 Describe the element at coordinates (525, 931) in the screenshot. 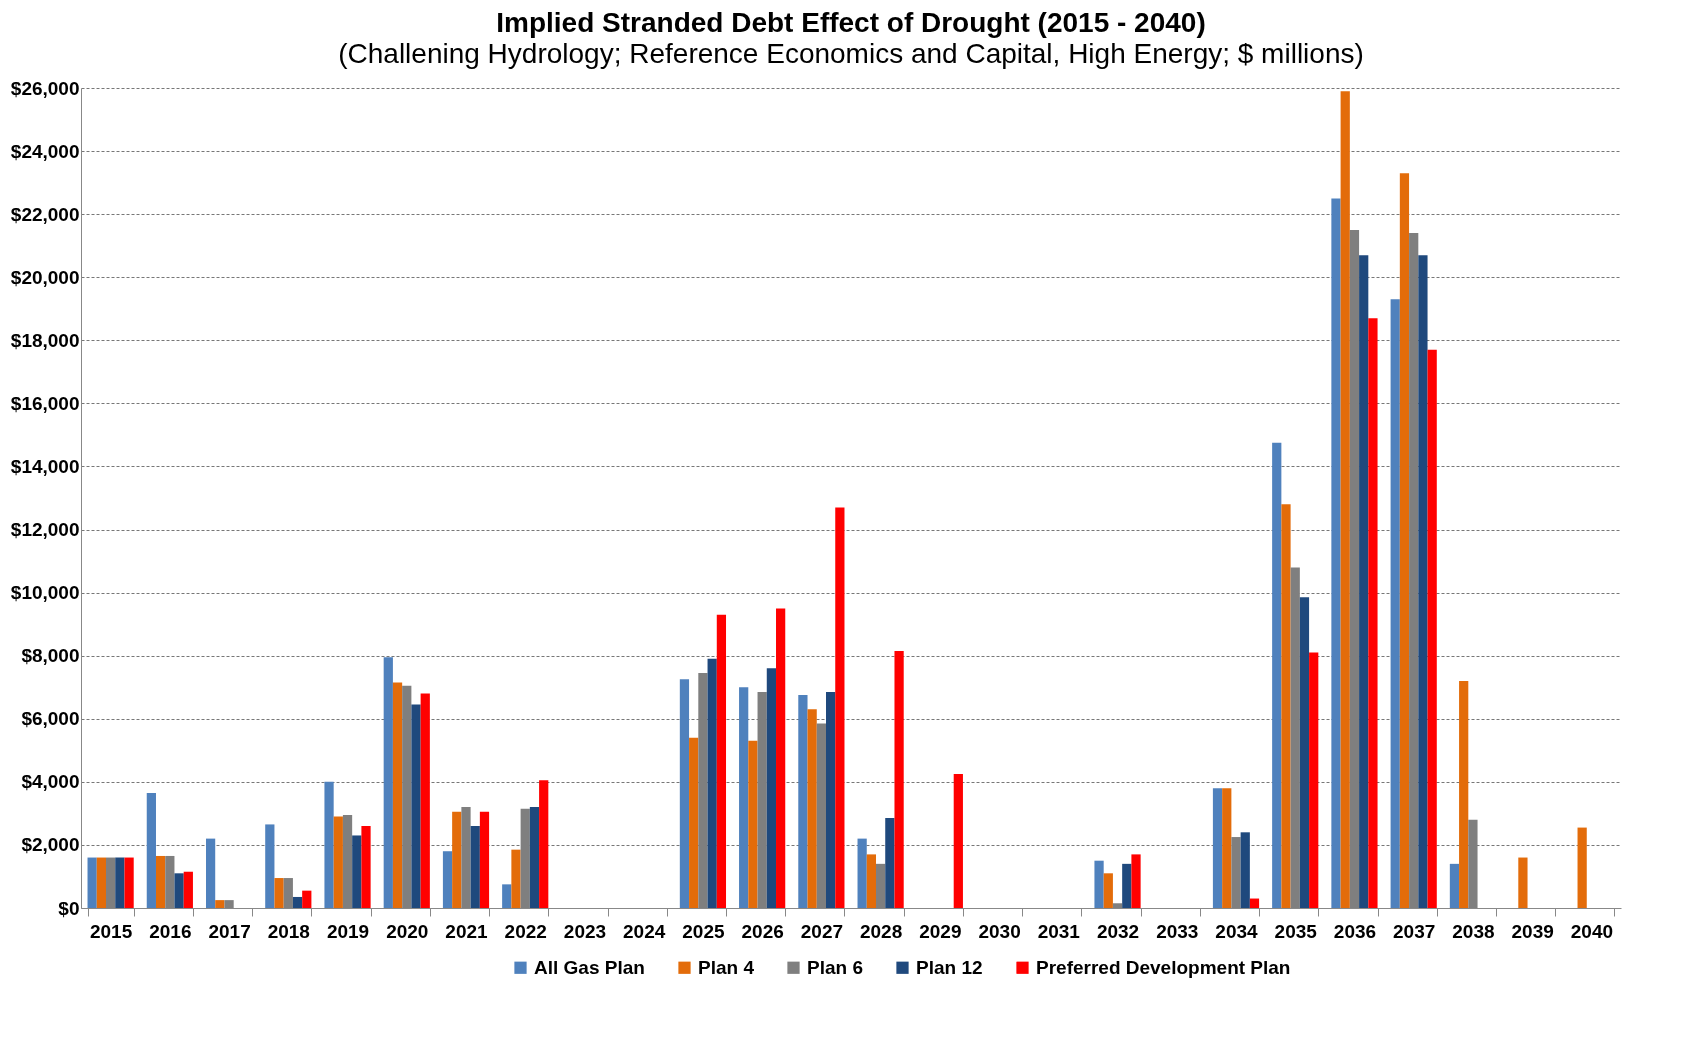

I see `x-tick-label: 2022` at that location.